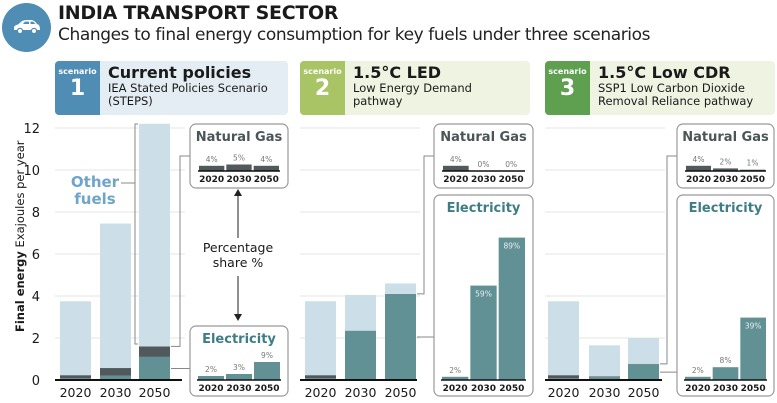 The height and width of the screenshot is (403, 777). I want to click on arrow-down-icon, so click(238, 317).